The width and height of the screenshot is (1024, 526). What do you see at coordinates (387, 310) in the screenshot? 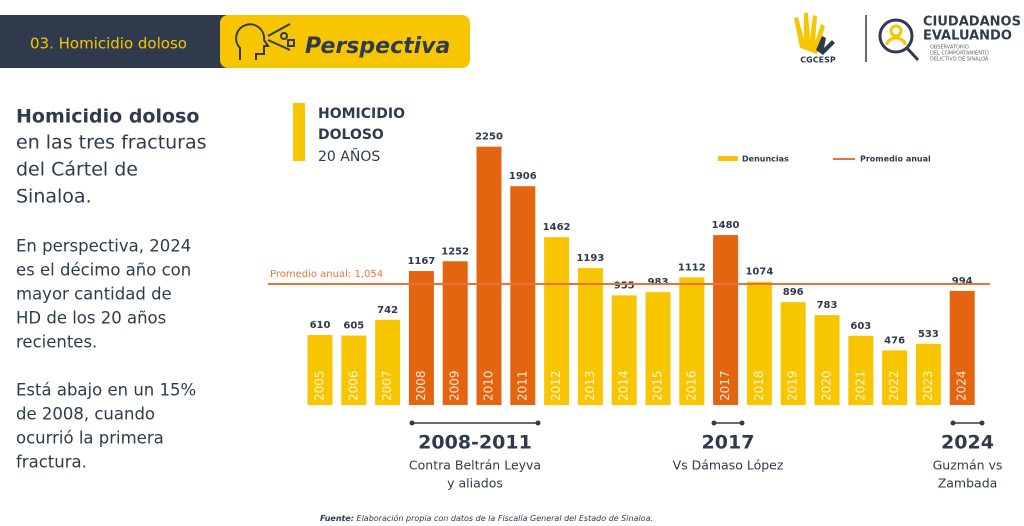
I see `value-label: 742` at bounding box center [387, 310].